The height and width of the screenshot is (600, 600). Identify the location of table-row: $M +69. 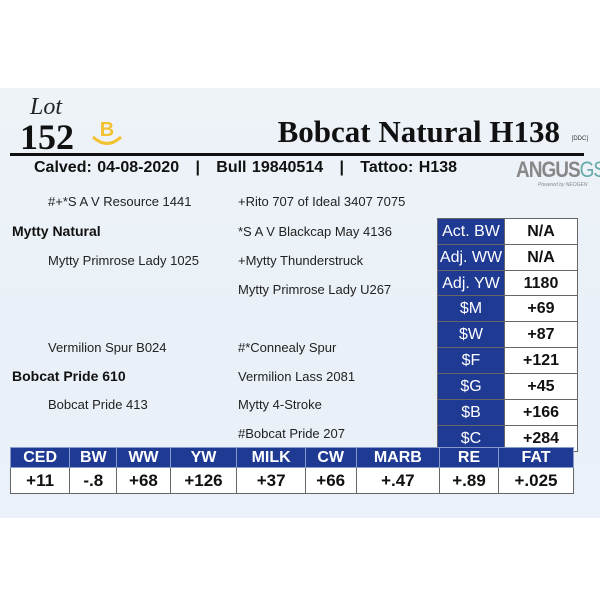
(507, 308).